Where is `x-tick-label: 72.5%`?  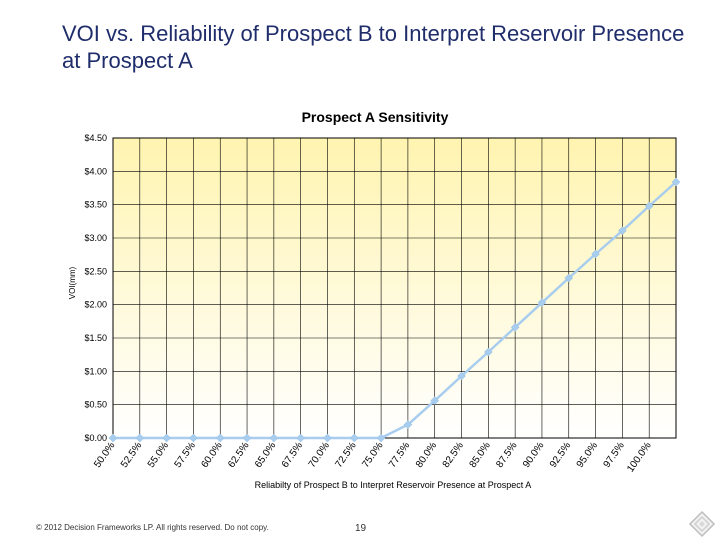
x-tick-label: 72.5% is located at coordinates (345, 455).